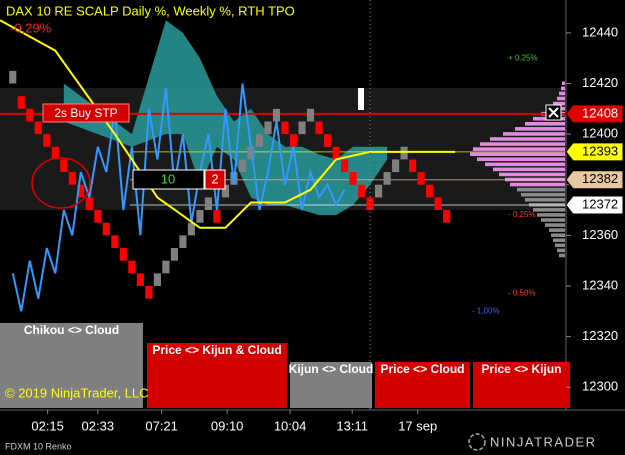  Describe the element at coordinates (523, 57) in the screenshot. I see `pct-level-label: + 0.25%` at that location.